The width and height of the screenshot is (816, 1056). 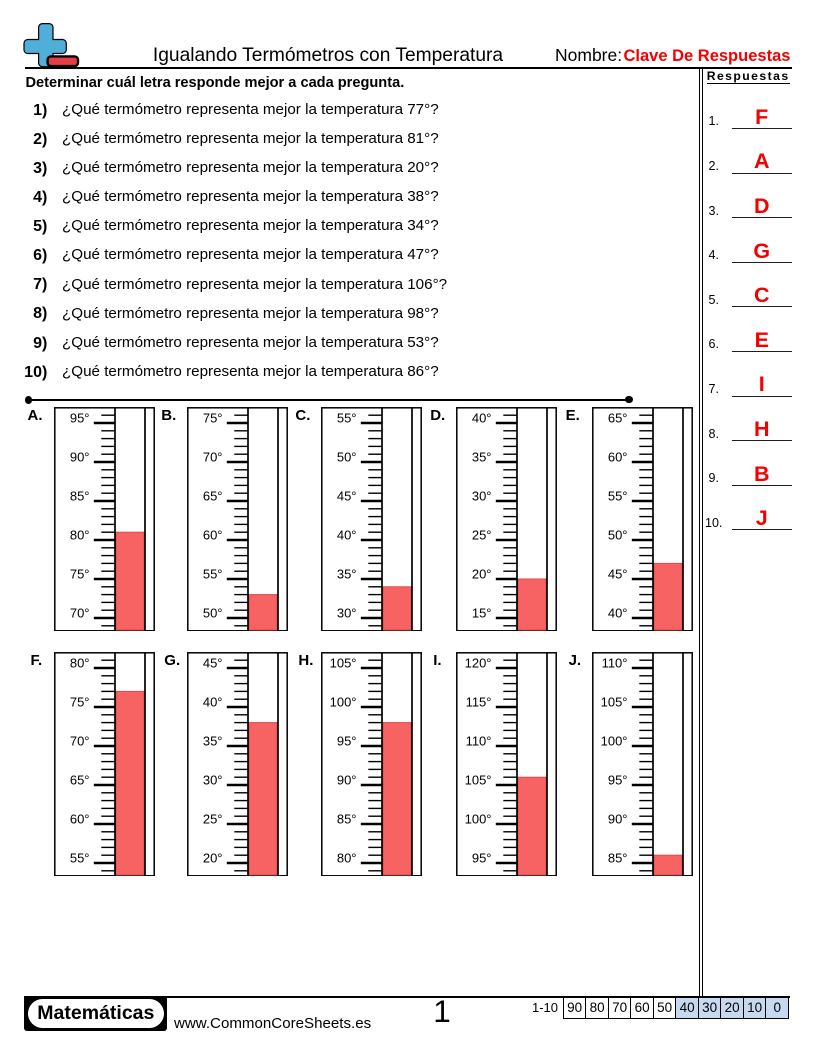 What do you see at coordinates (482, 612) in the screenshot?
I see `svg-text: 15°` at bounding box center [482, 612].